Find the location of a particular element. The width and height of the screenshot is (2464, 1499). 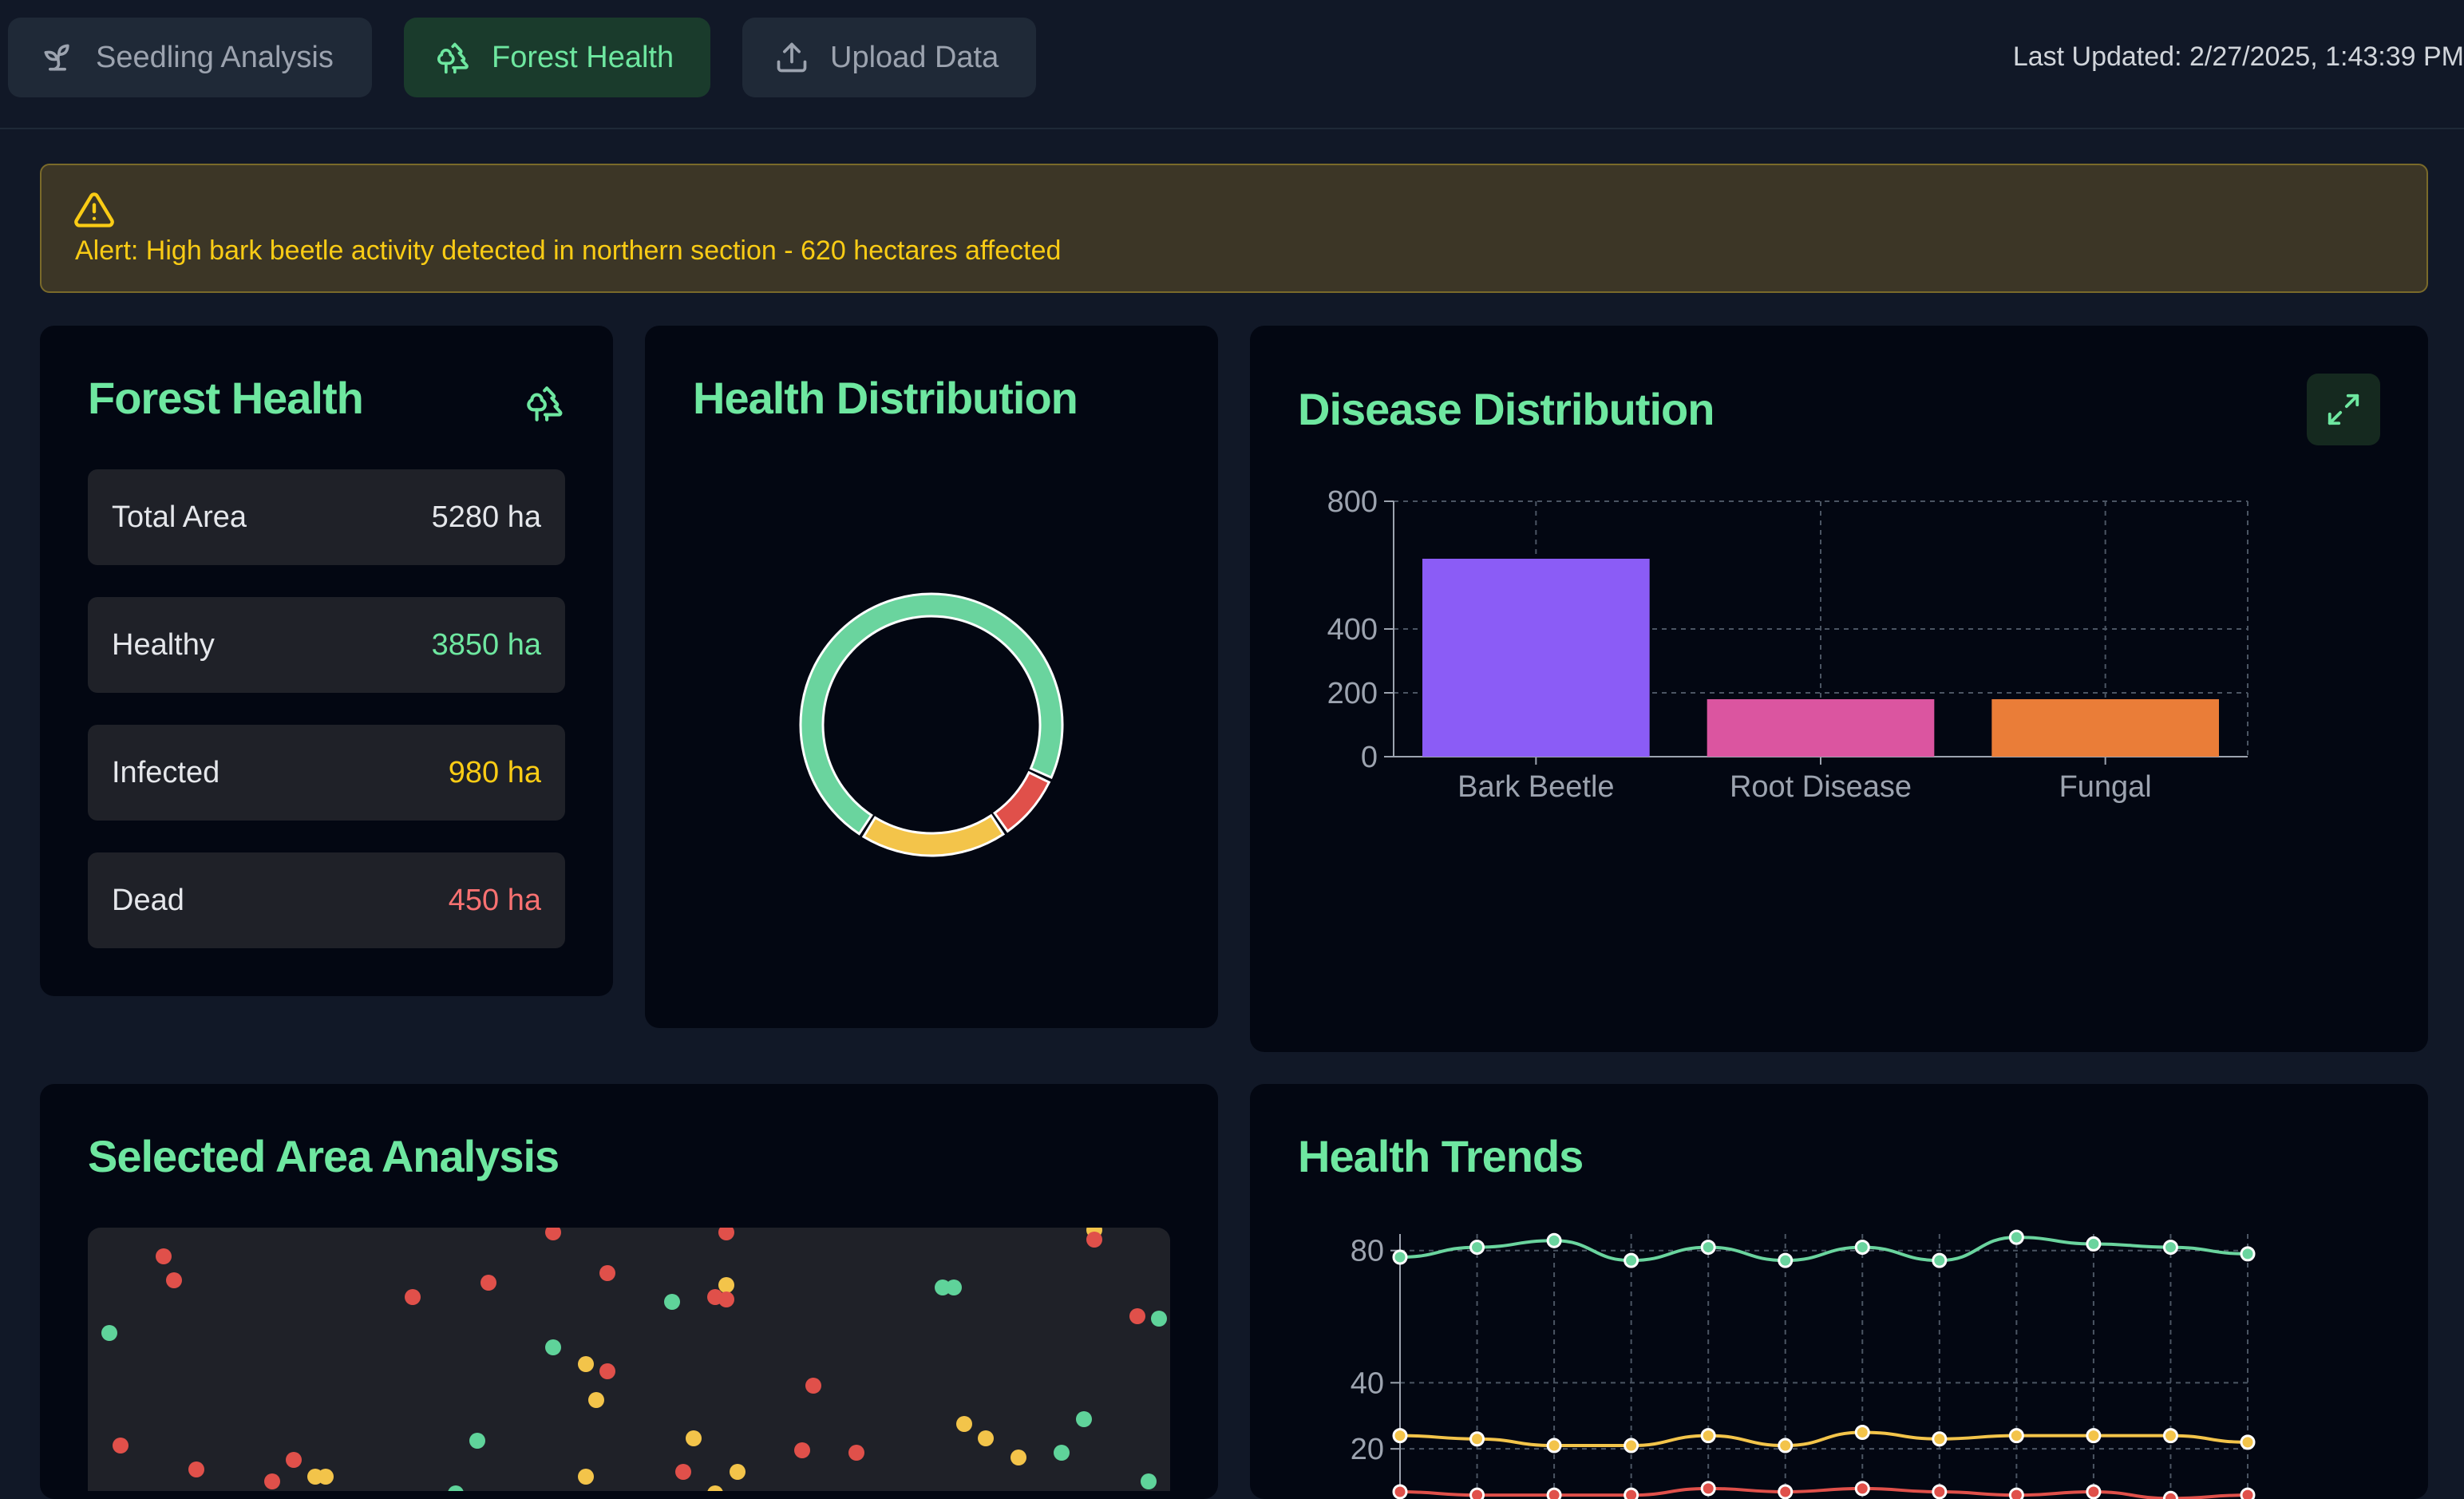

last-updated-timestamp: Last Updated: 2/27/2025, 1:43:39 PM is located at coordinates (2238, 57).